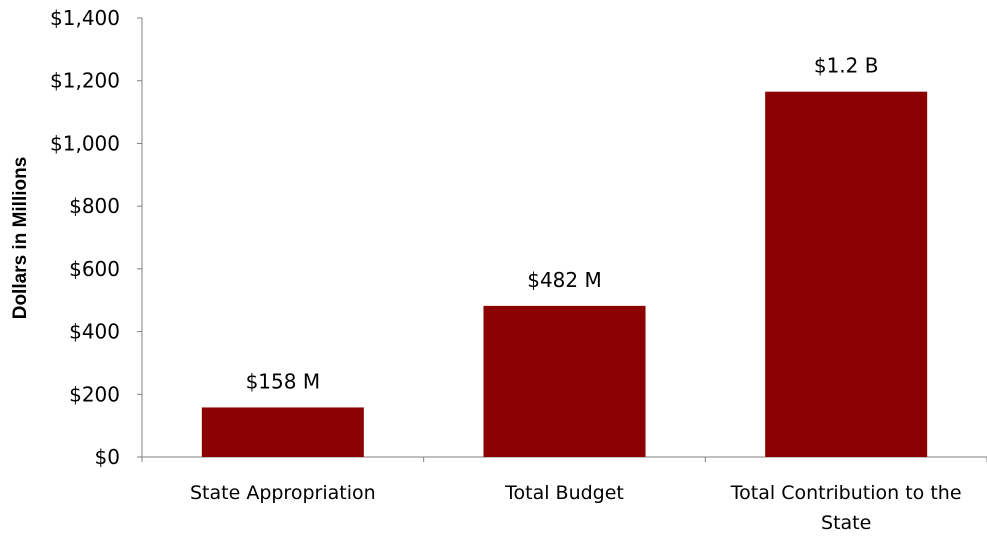  I want to click on y-axis-title: Dollars in Millions, so click(20, 238).